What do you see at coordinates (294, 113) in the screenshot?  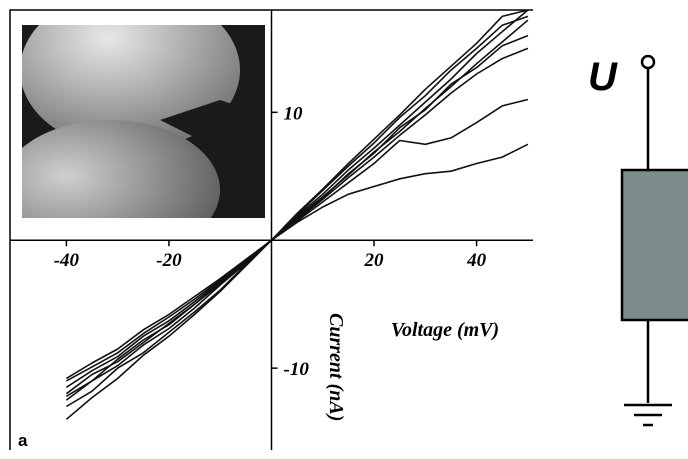 I see `y-tick-label: 10` at bounding box center [294, 113].